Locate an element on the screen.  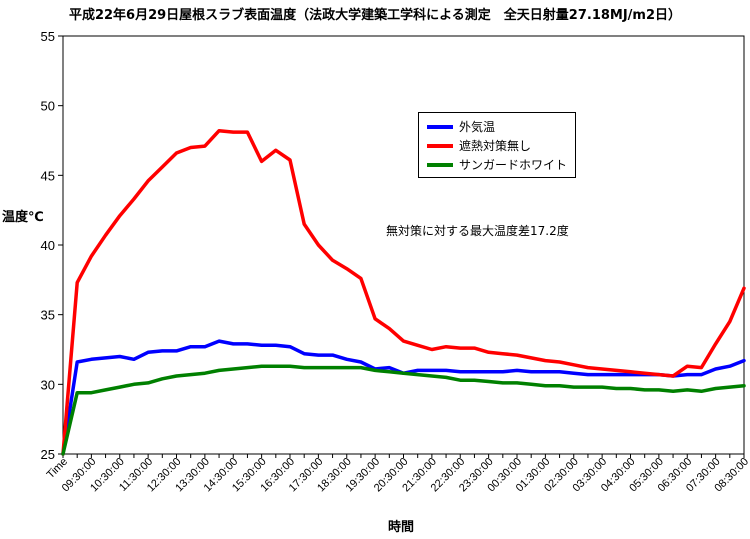
legend-item-sunguard-white: サンガードホワイト is located at coordinates (497, 164).